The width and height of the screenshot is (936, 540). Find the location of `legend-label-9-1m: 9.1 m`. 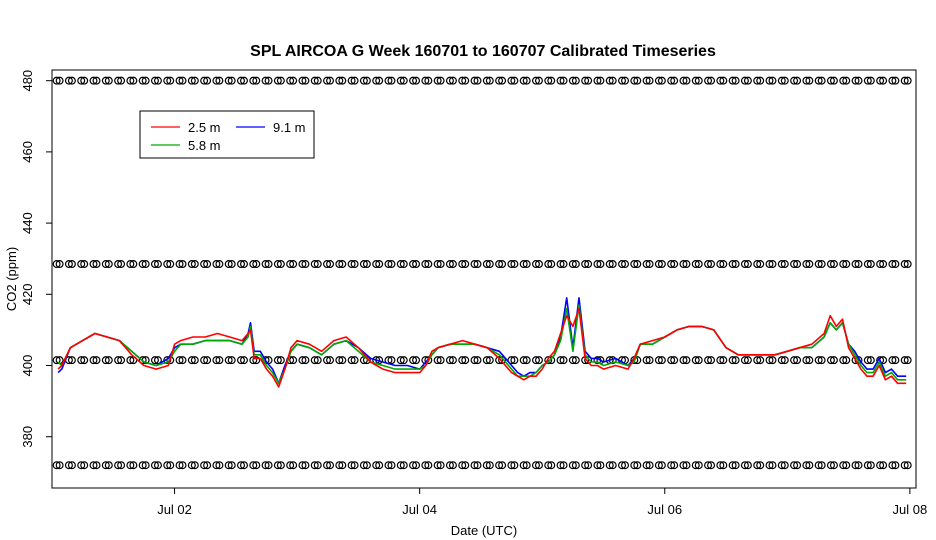

legend-label-9-1m: 9.1 m is located at coordinates (289, 127).